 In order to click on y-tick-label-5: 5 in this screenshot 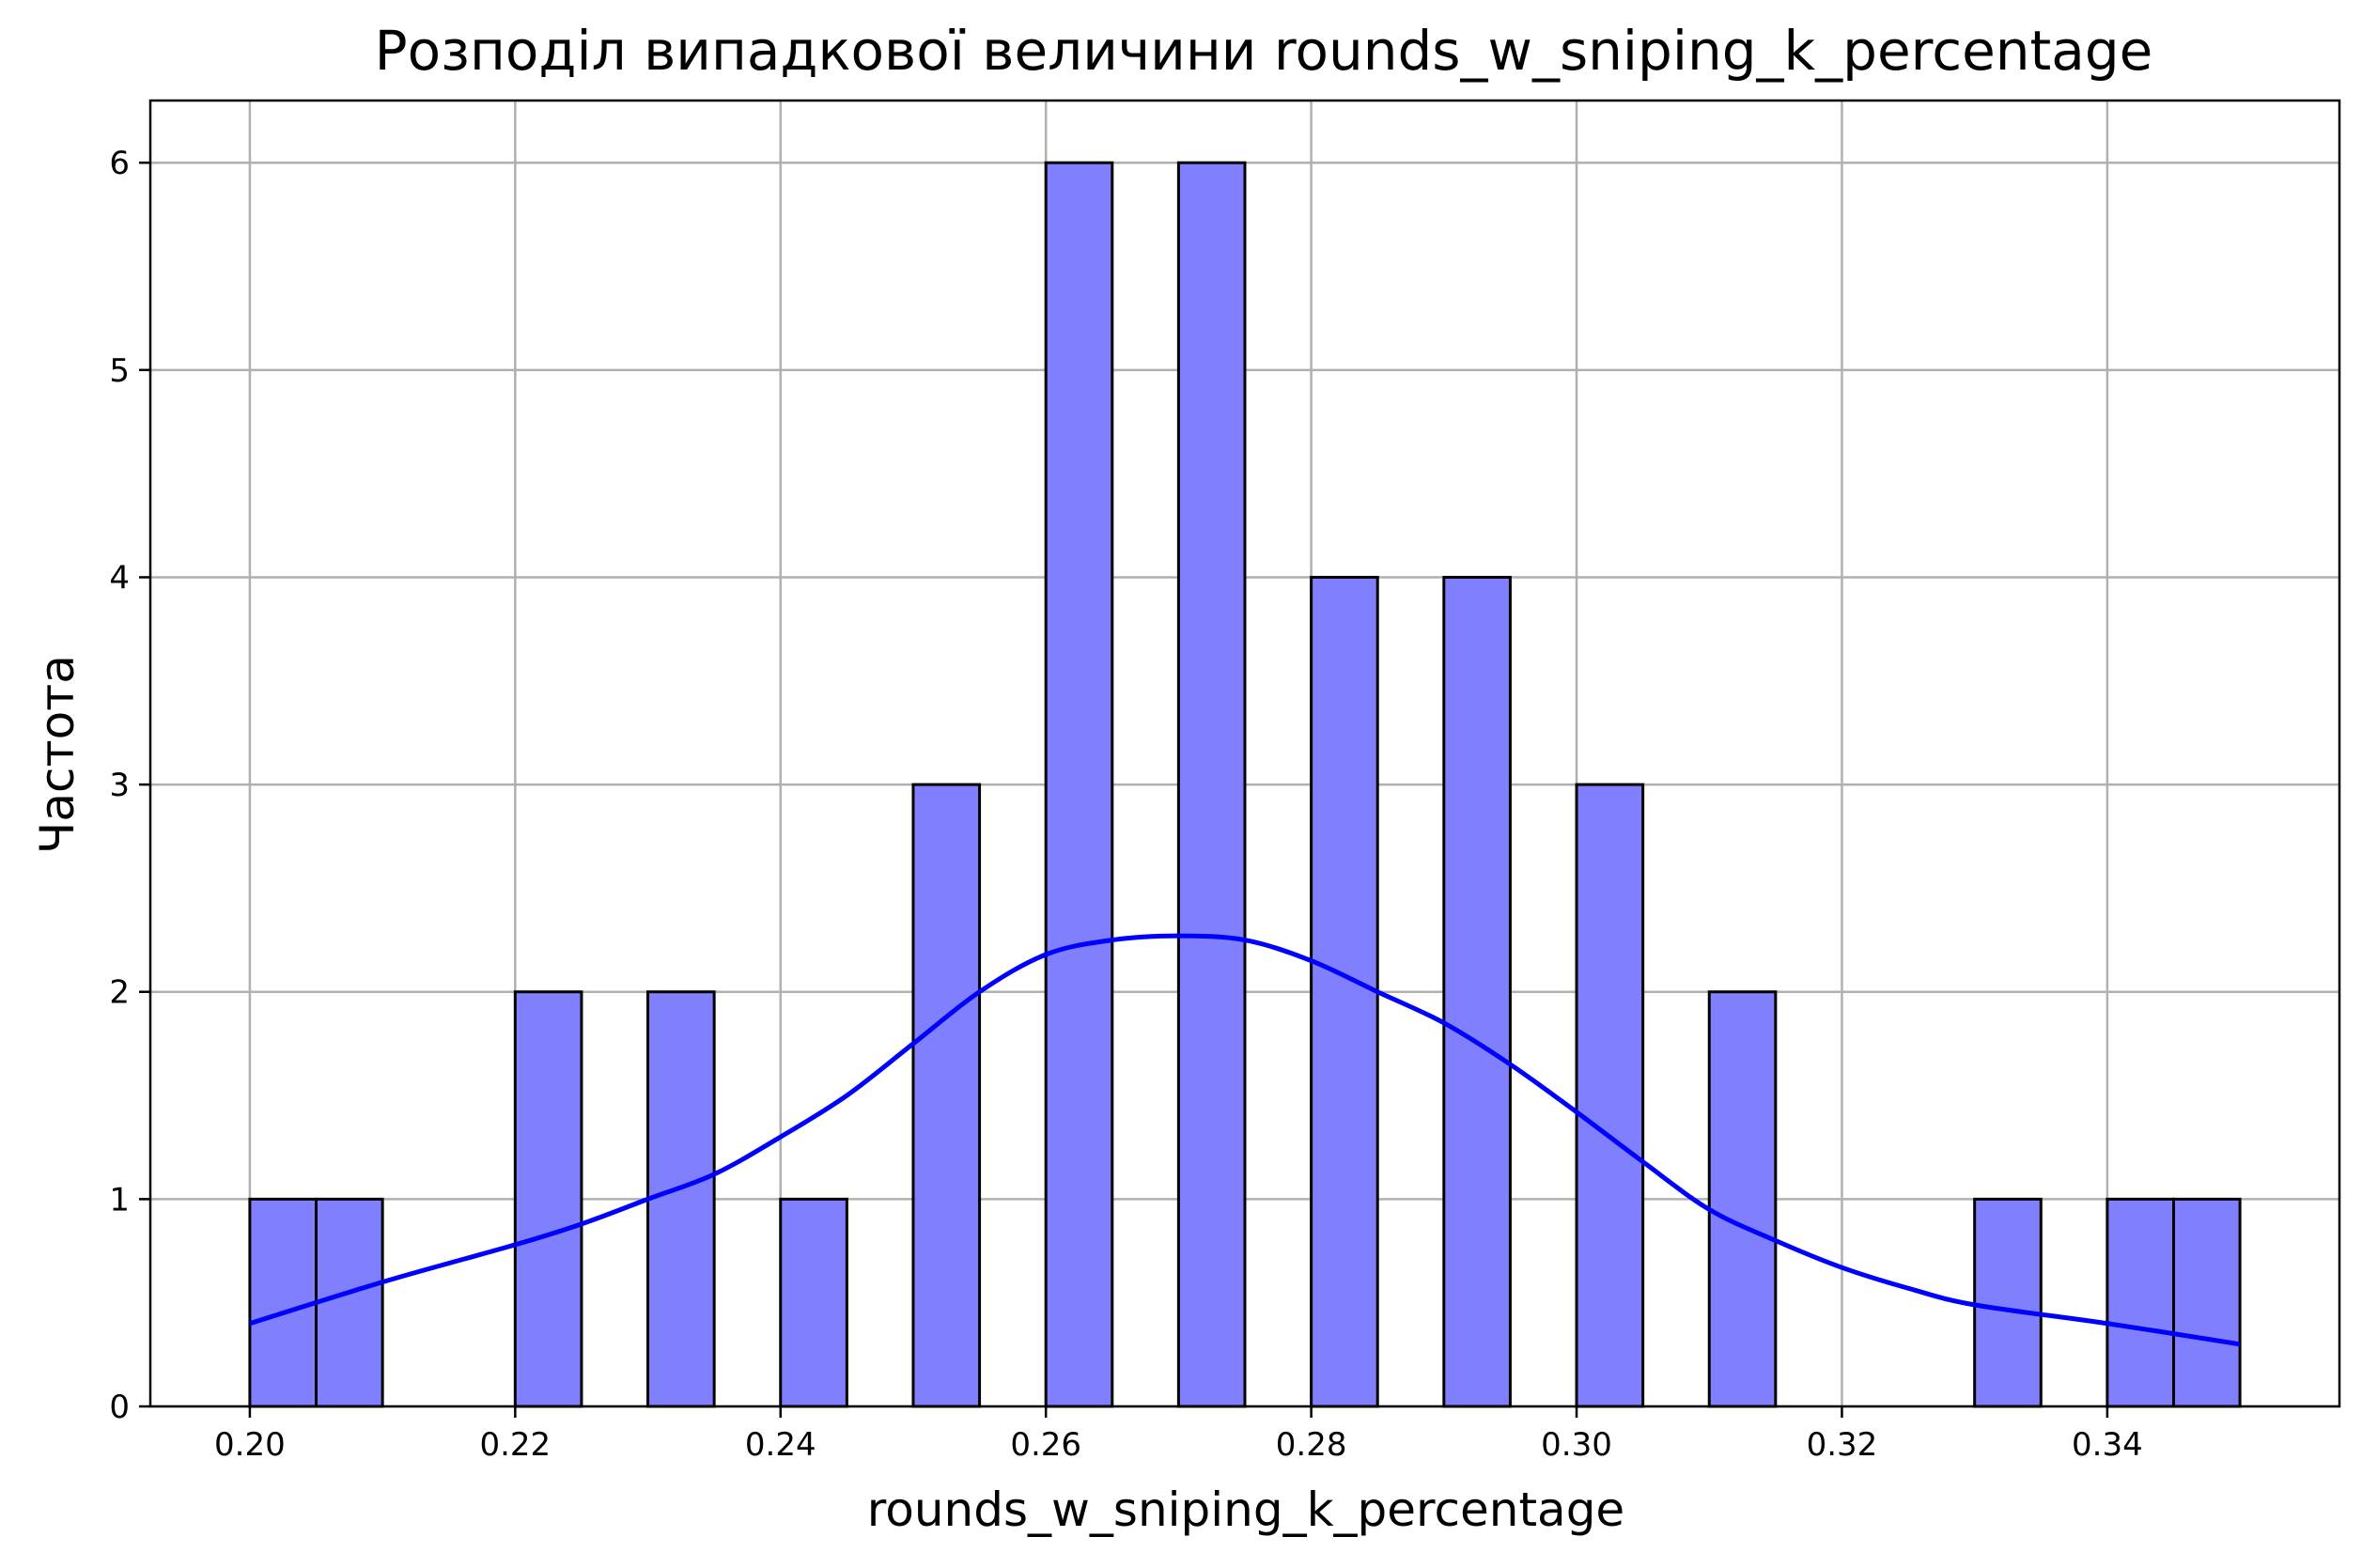, I will do `click(119, 371)`.